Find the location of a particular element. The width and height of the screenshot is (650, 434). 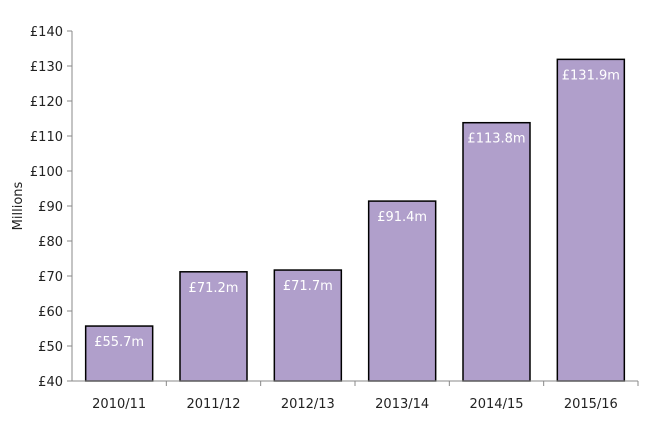

y-axis-title: Millions is located at coordinates (18, 205).